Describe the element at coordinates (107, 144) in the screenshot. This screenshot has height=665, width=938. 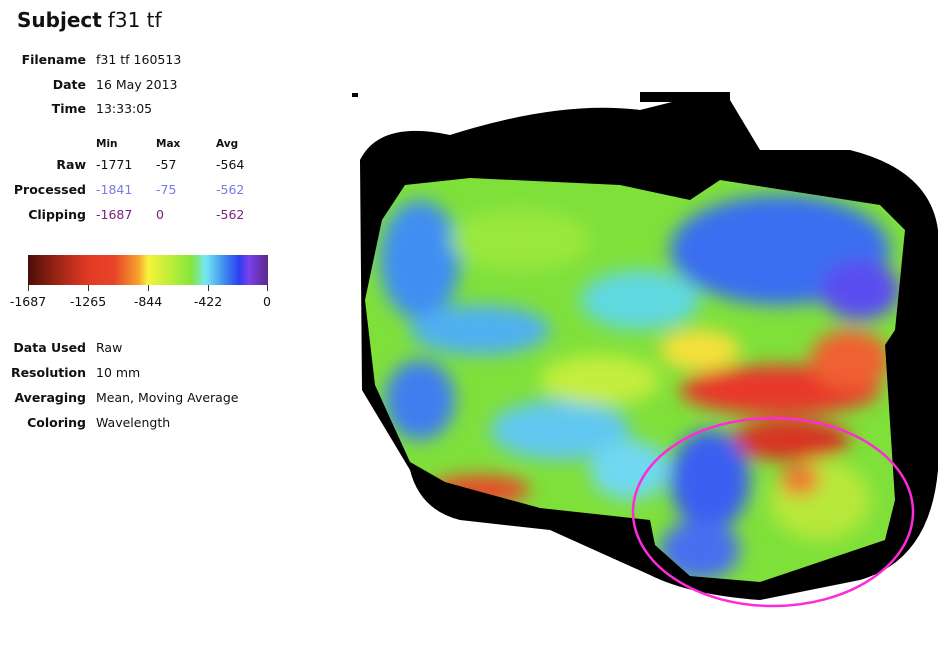
I see `header-min: Min` at that location.